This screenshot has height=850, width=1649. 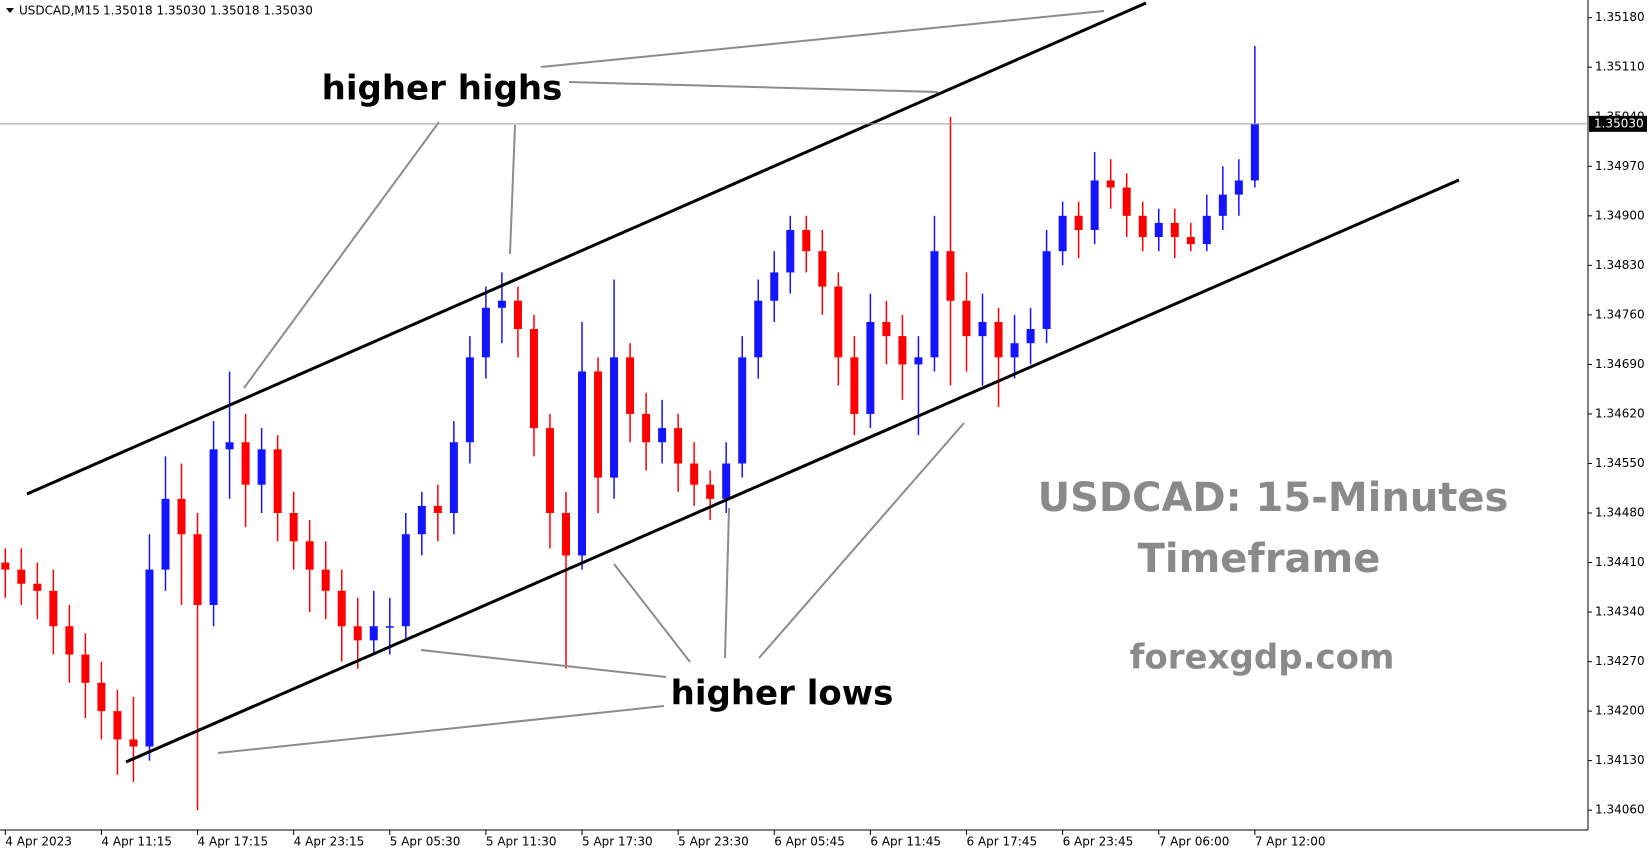 What do you see at coordinates (1262, 658) in the screenshot?
I see `site-name: forexgdp.com` at bounding box center [1262, 658].